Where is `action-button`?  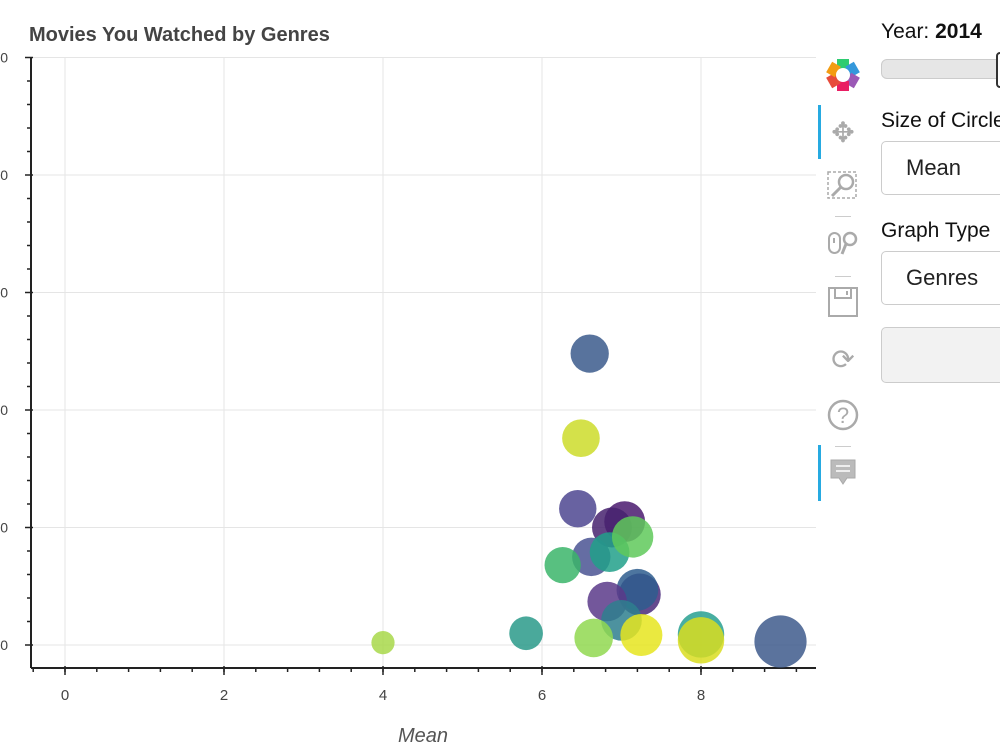 action-button is located at coordinates (940, 355).